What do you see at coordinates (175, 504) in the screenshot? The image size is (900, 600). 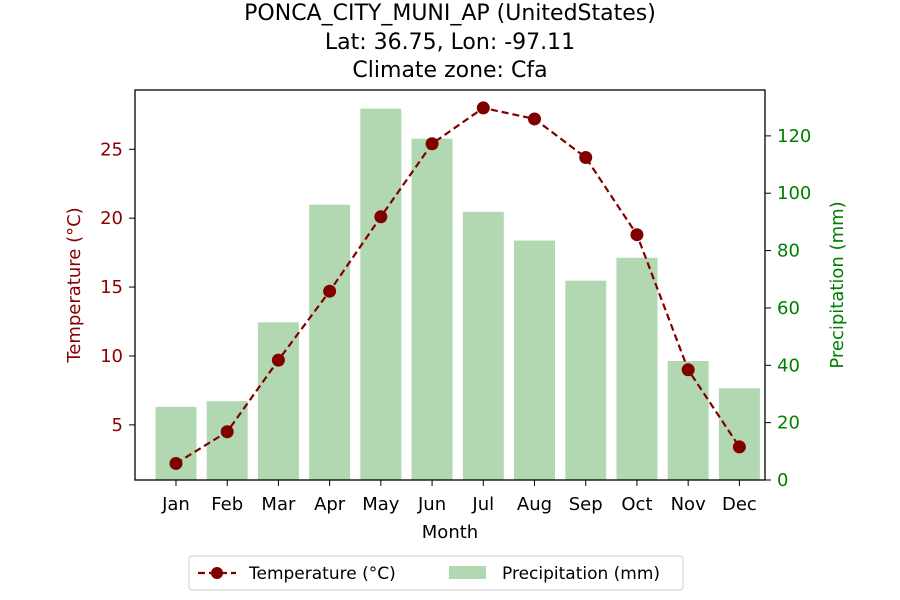 I see `x-tick-label: Jan` at bounding box center [175, 504].